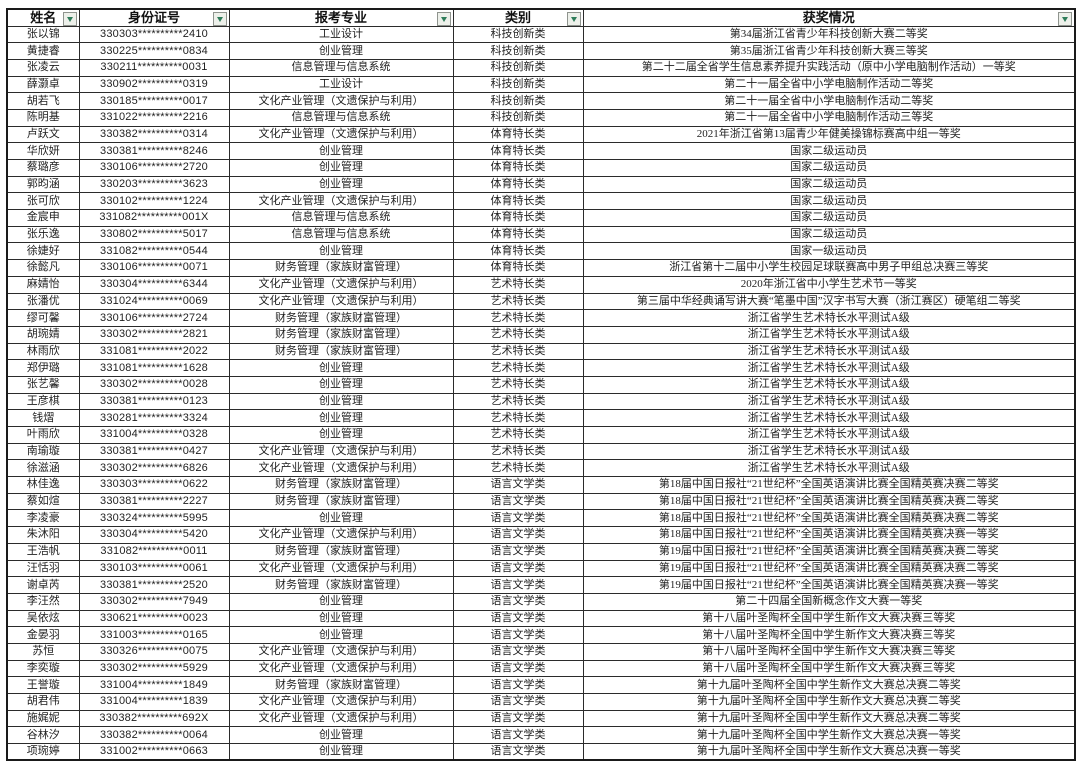 The width and height of the screenshot is (1080, 775). I want to click on id-number-cell: 330303**********2410, so click(154, 34).